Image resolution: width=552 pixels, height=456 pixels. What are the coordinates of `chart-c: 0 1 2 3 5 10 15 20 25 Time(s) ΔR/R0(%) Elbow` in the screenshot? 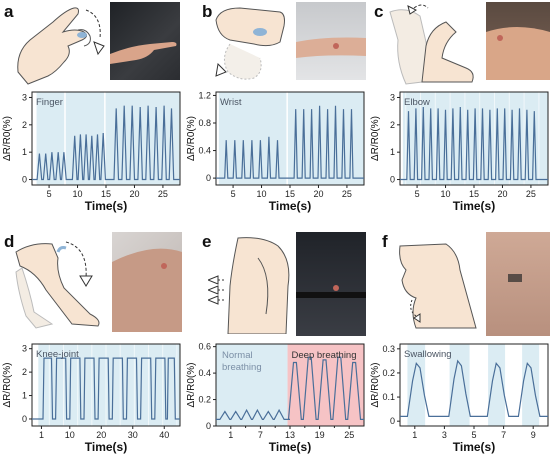 It's located at (459, 152).